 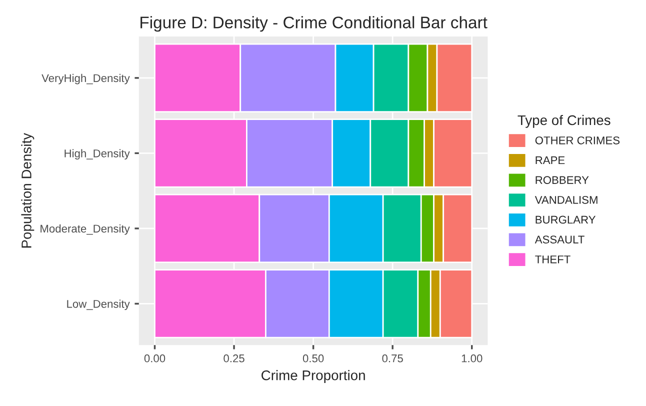 What do you see at coordinates (577, 140) in the screenshot?
I see `legend-label: OTHER CRIMES` at bounding box center [577, 140].